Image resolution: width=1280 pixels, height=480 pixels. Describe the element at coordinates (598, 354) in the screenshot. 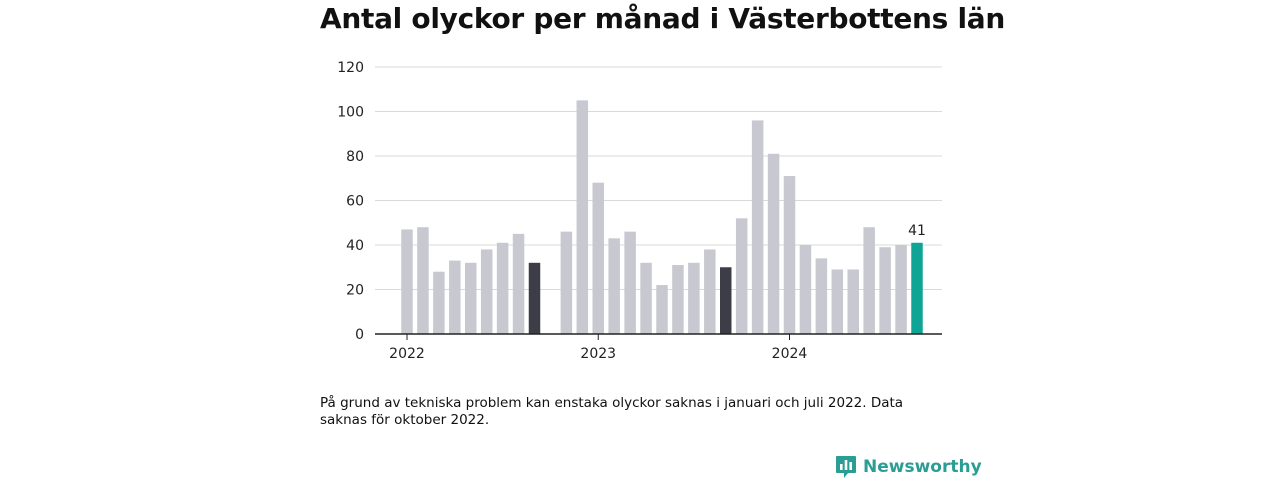

I see `x-tick-label: 2023` at that location.